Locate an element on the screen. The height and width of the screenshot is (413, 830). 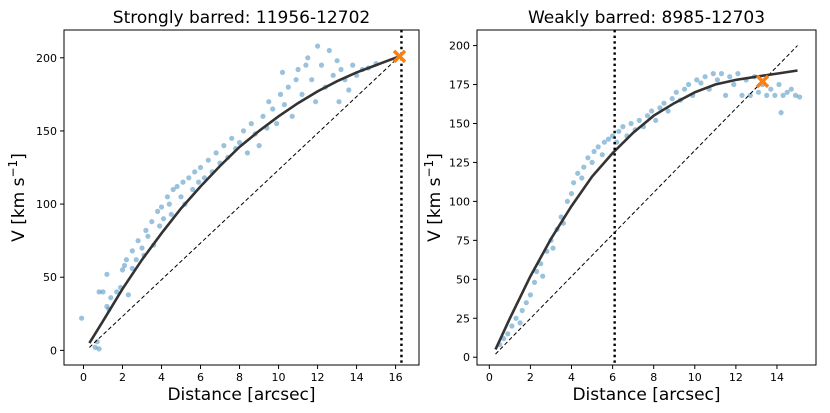
y-tick-label: 50 is located at coordinates (50, 277).